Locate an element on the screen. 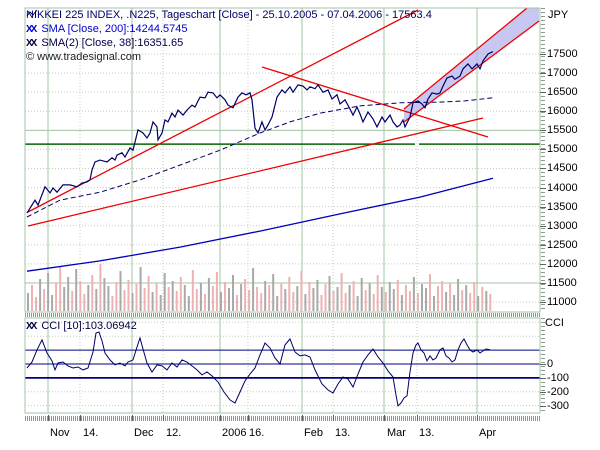 The width and height of the screenshot is (600, 450). price-tick-label: 16000 is located at coordinates (562, 111).